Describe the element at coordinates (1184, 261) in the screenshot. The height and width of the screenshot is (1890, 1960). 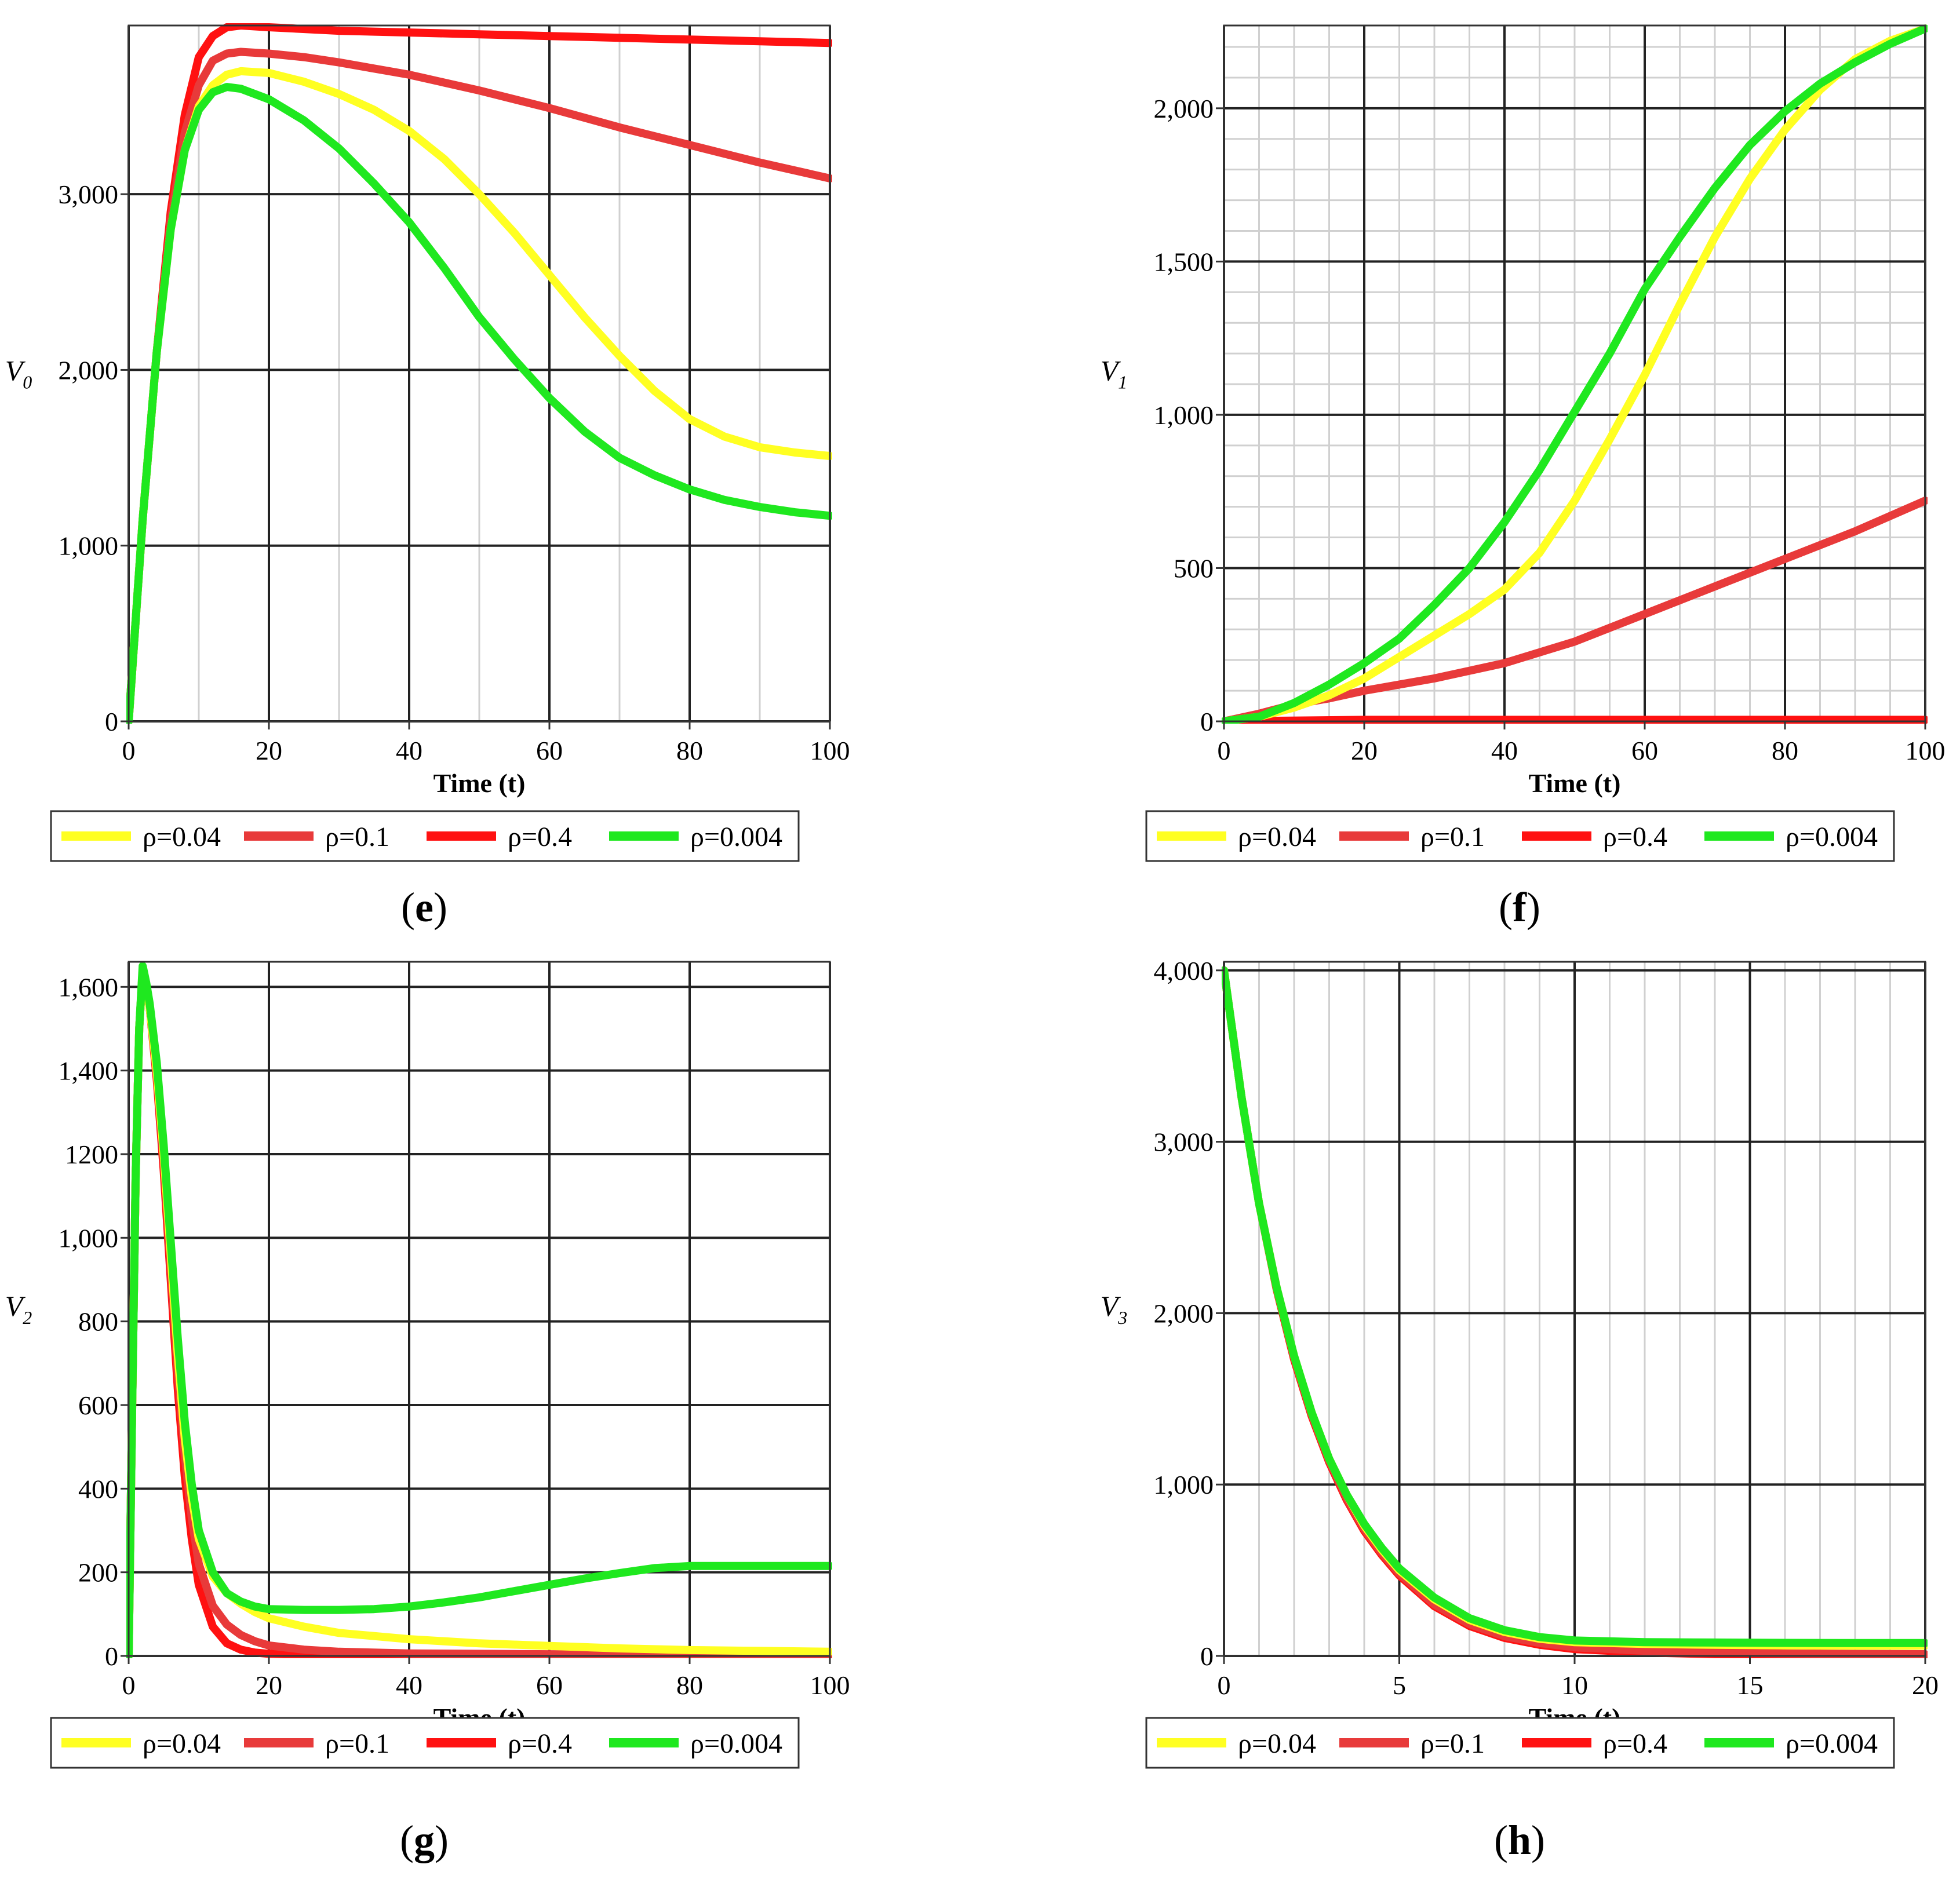
I see `y-tick-label: 1,500` at that location.